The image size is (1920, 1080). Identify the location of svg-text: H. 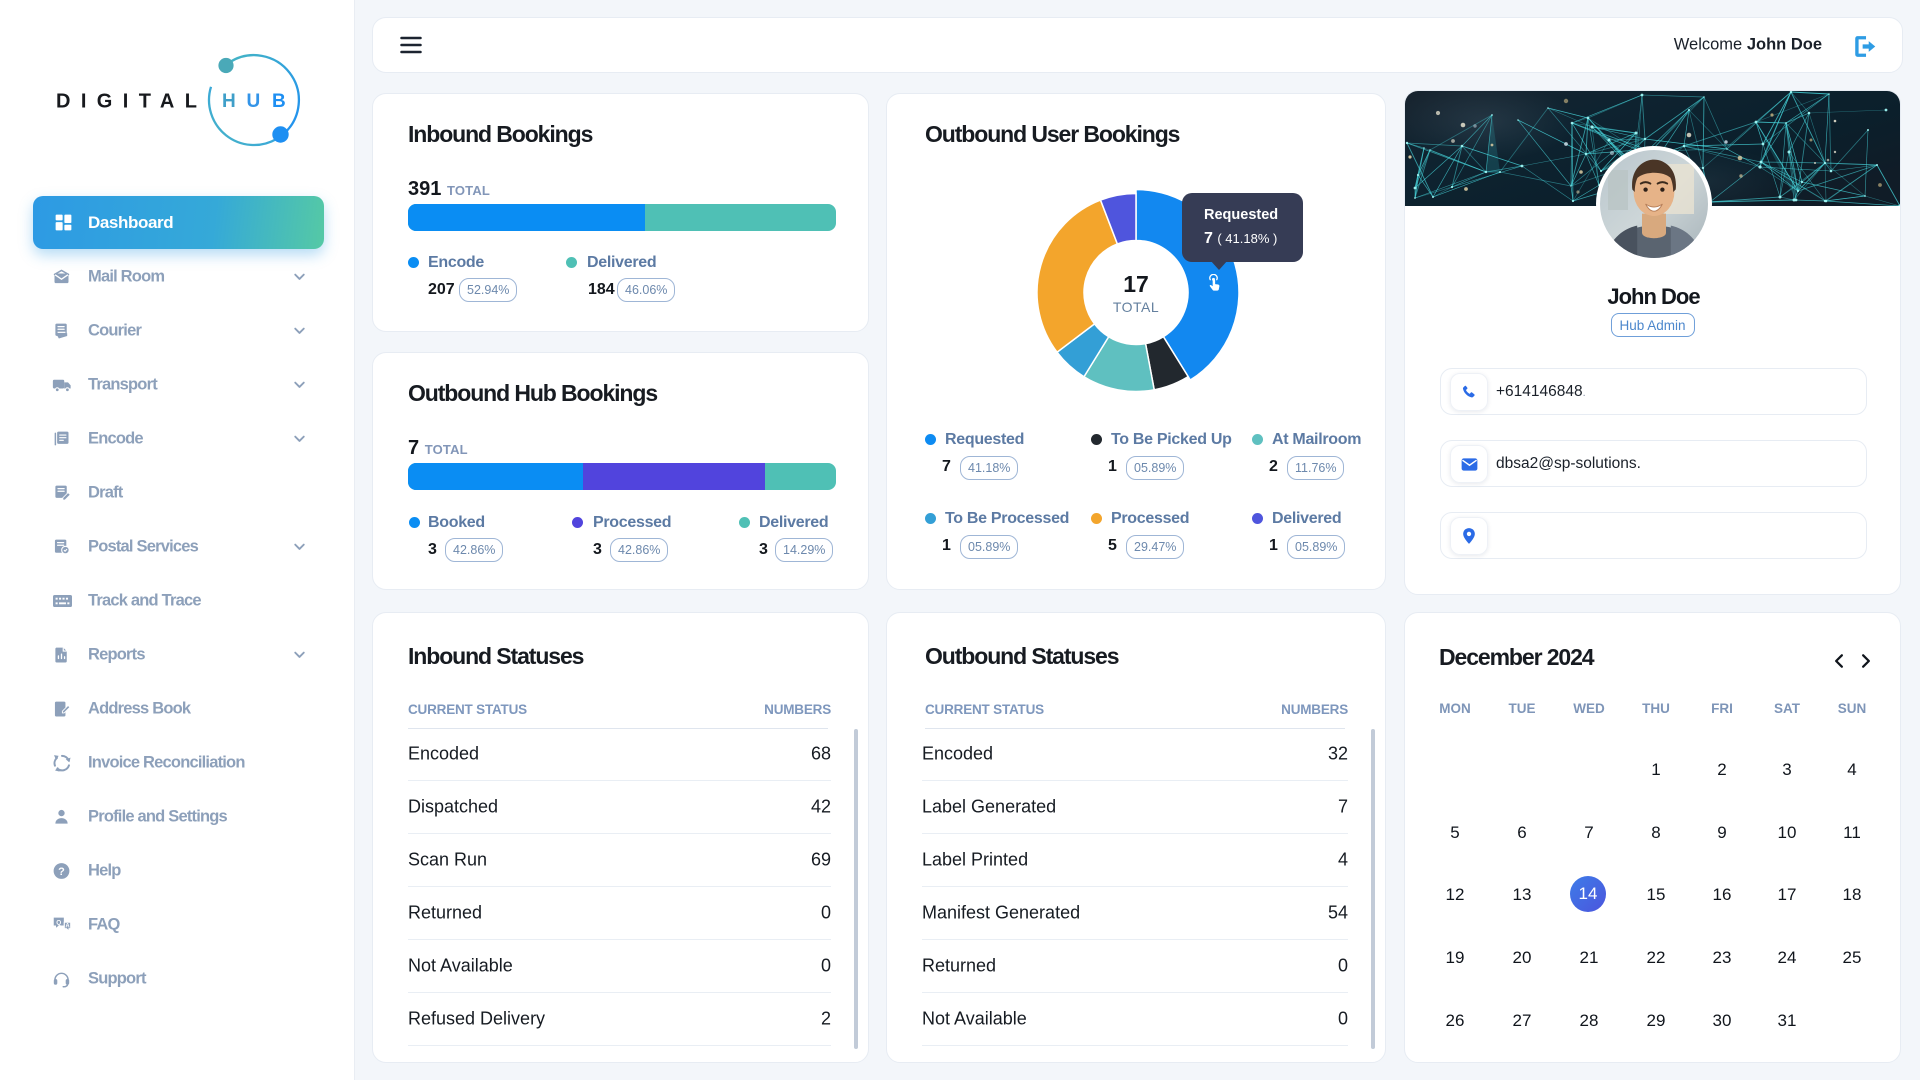
(229, 101).